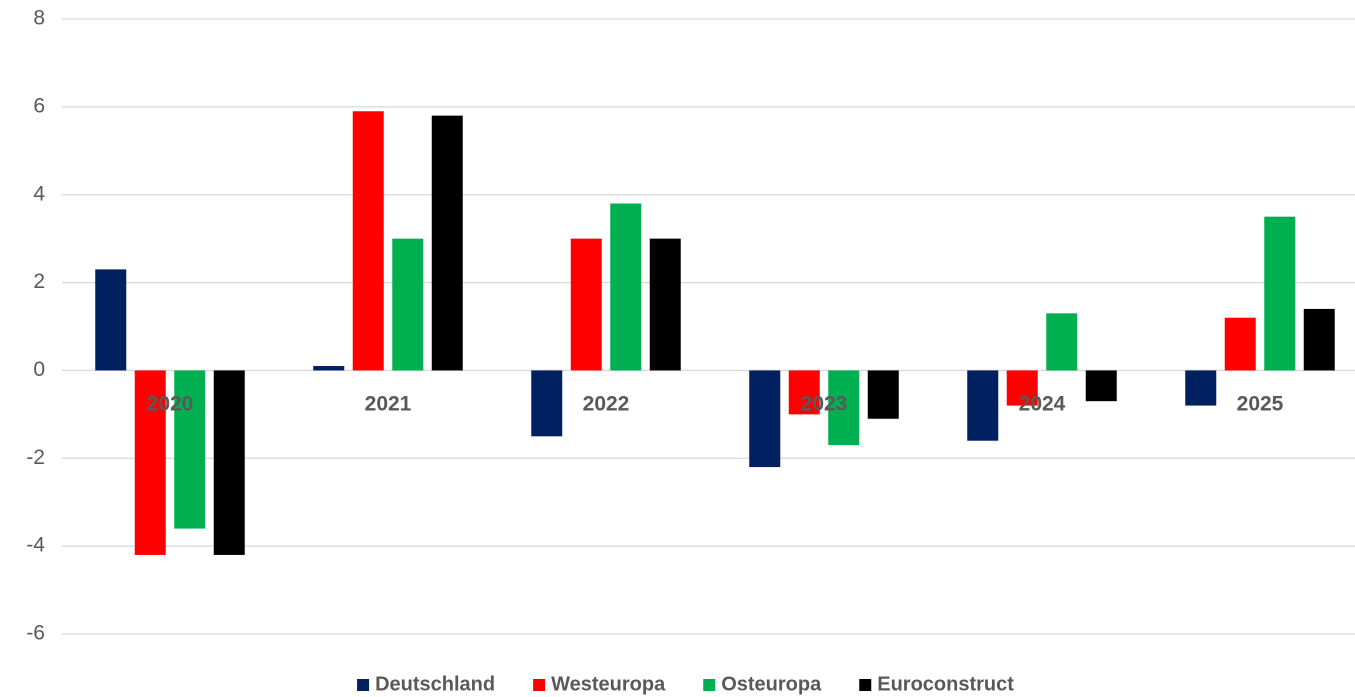 The width and height of the screenshot is (1355, 697). Describe the element at coordinates (35, 545) in the screenshot. I see `y-tick-label: -4` at that location.